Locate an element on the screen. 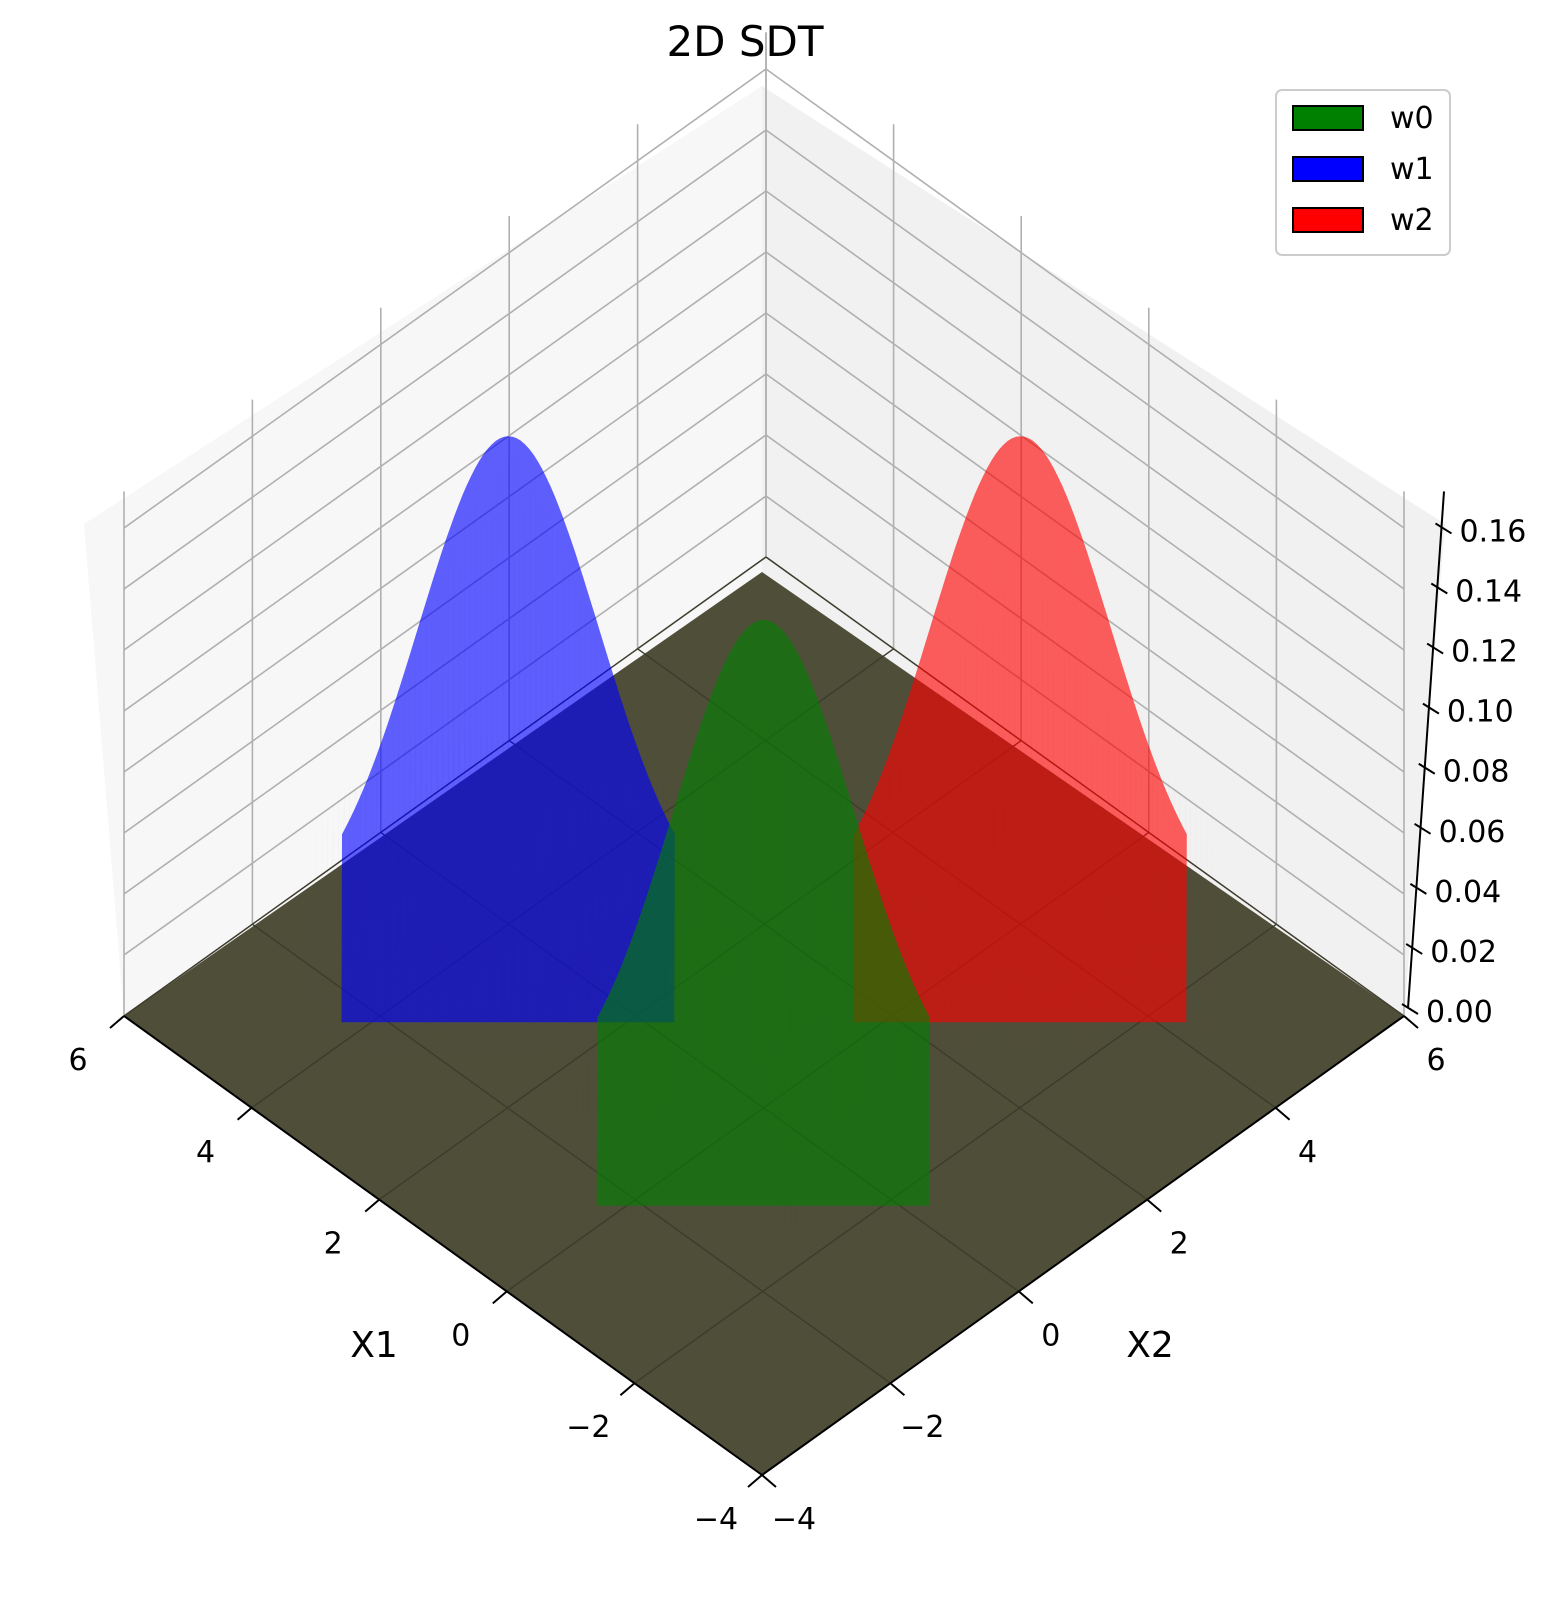 This screenshot has width=1566, height=1615. x1-tick-label: 6 is located at coordinates (77, 1060).